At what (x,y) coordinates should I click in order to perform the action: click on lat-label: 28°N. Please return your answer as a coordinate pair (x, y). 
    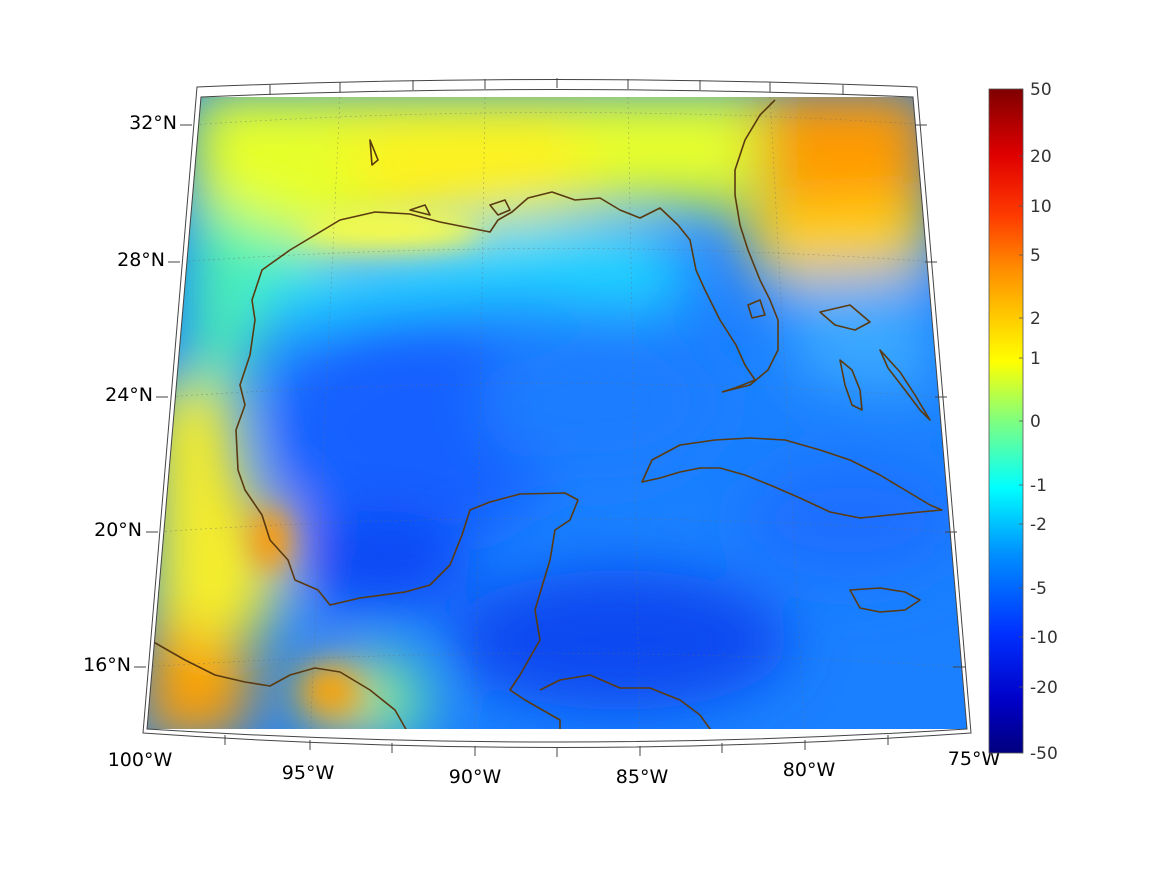
    Looking at the image, I should click on (141, 260).